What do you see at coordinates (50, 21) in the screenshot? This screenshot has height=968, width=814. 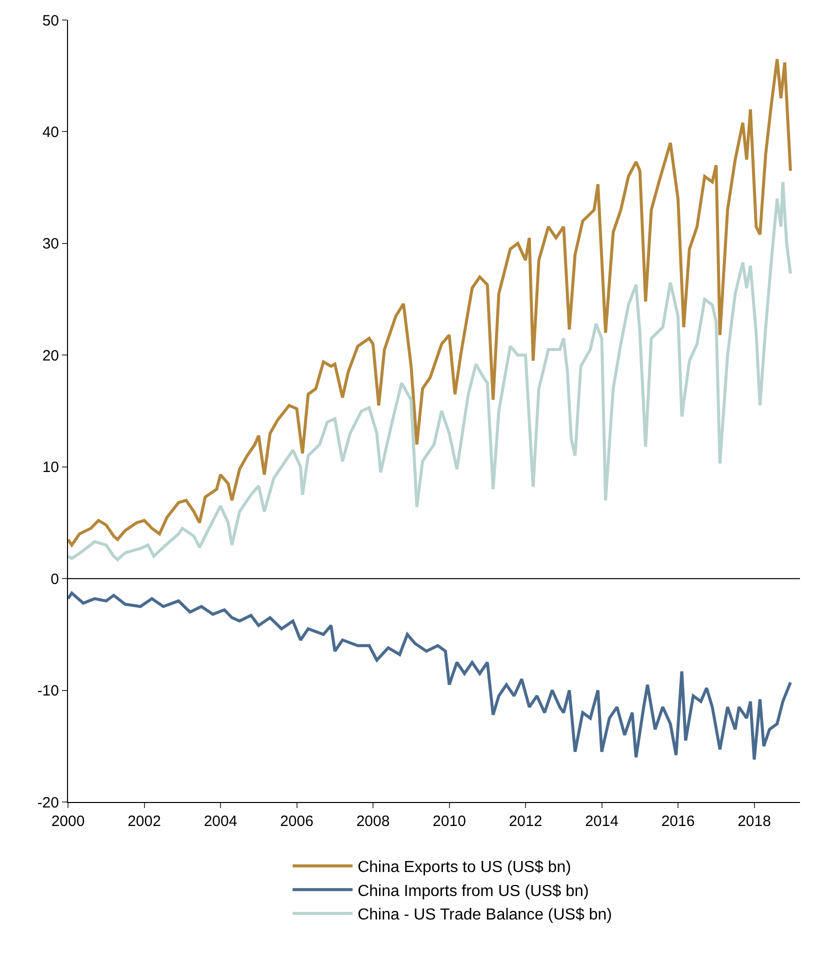 I see `y-tick-label: 50` at bounding box center [50, 21].